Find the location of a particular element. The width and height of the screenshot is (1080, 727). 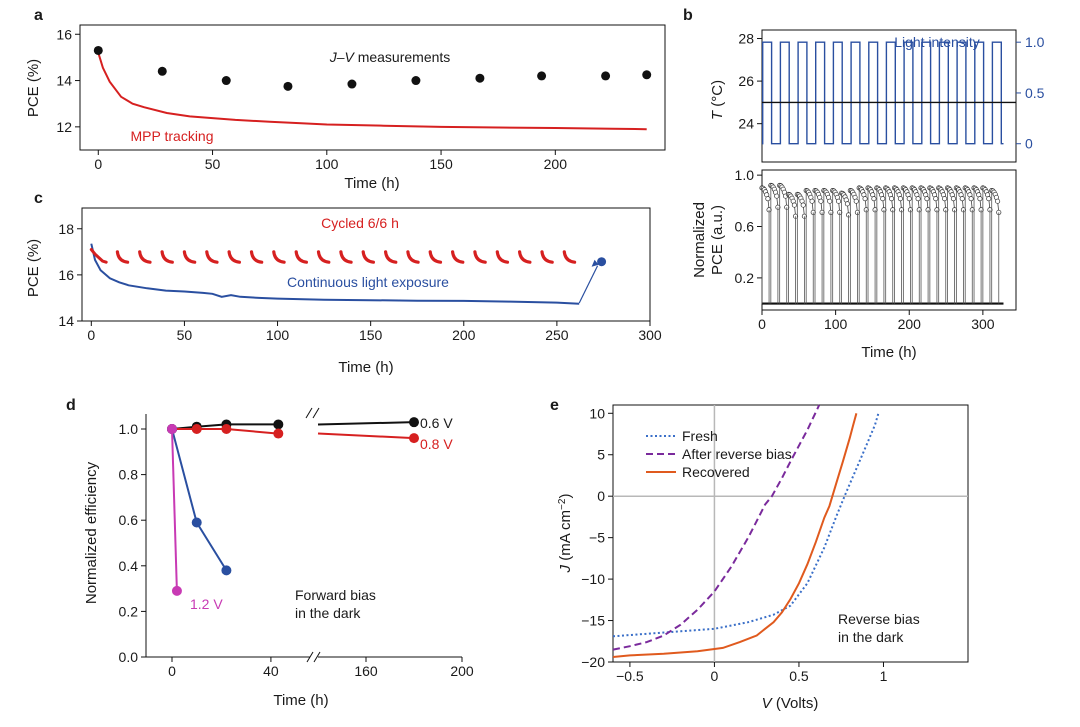

panel-b-bottom-plot is located at coordinates (881, 243).